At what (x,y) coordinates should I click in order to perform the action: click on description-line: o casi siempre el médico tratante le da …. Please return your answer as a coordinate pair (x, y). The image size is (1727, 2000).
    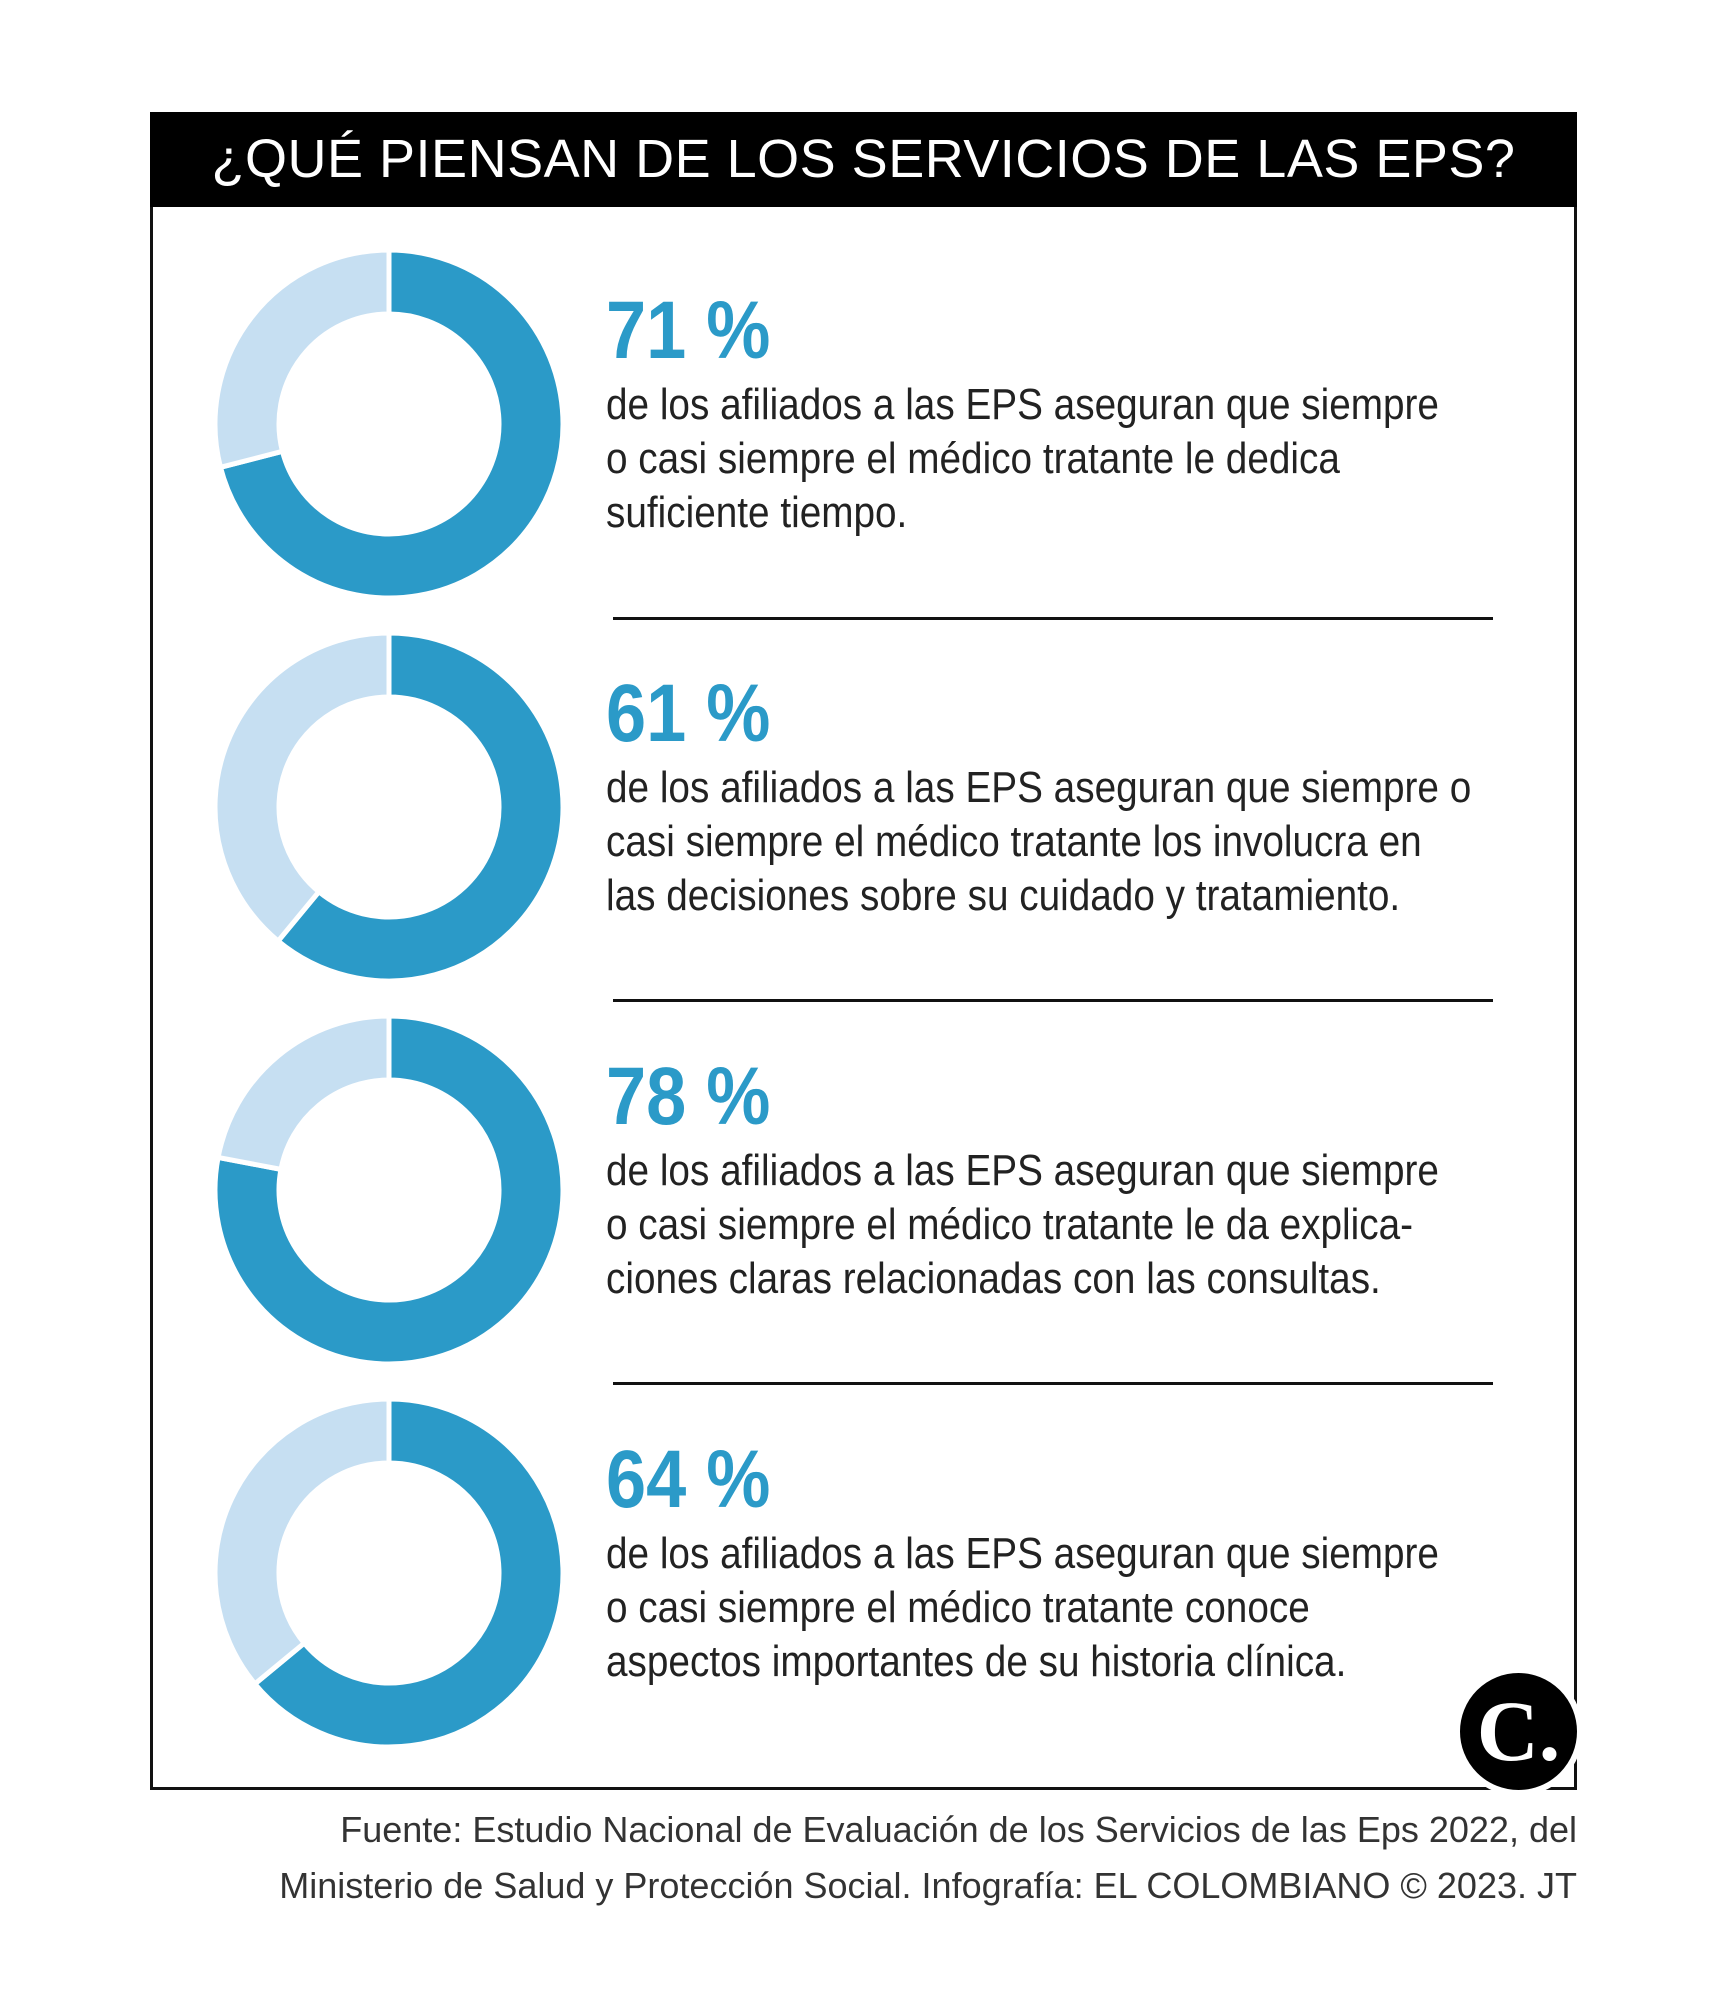
    Looking at the image, I should click on (1010, 1224).